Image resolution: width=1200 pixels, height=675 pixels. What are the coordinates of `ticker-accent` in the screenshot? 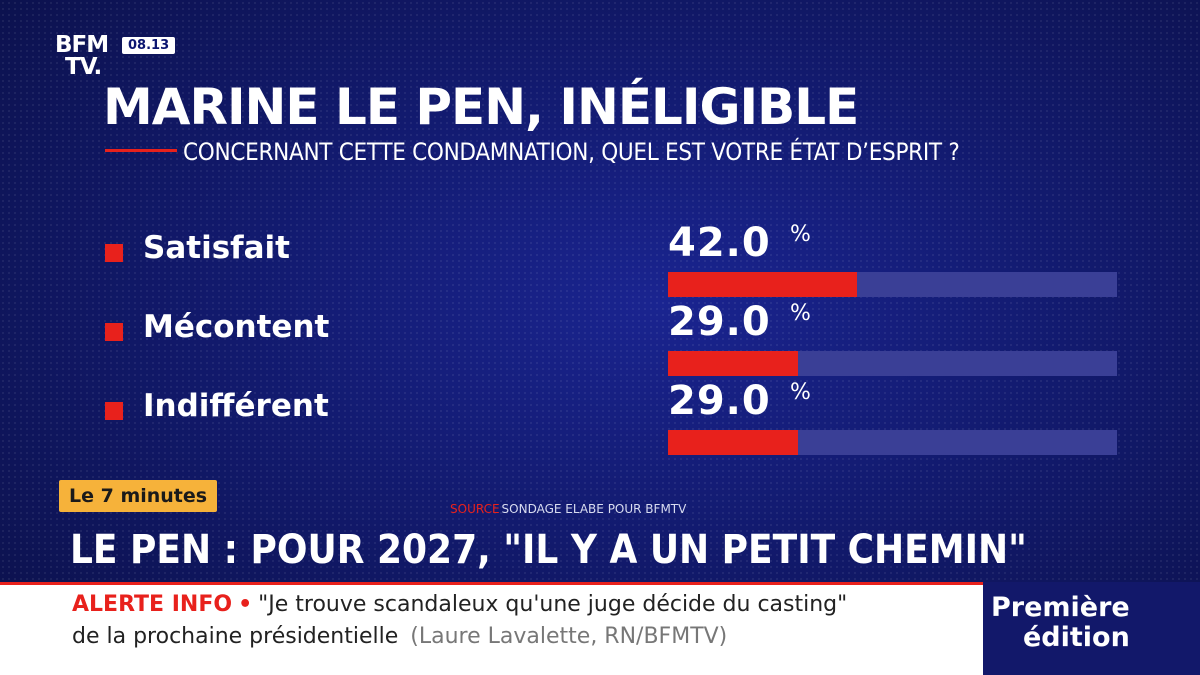 It's located at (491, 583).